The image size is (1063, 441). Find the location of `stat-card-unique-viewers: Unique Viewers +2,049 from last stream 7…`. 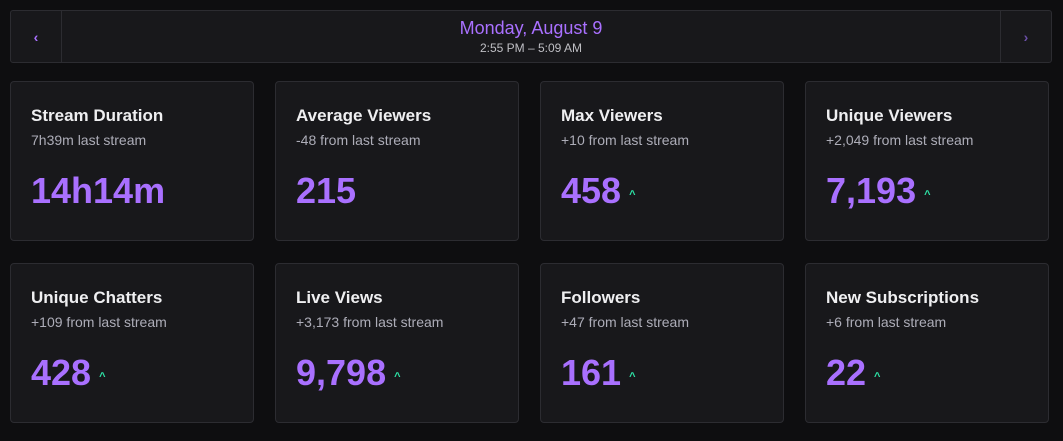

stat-card-unique-viewers: Unique Viewers +2,049 from last stream 7… is located at coordinates (927, 161).